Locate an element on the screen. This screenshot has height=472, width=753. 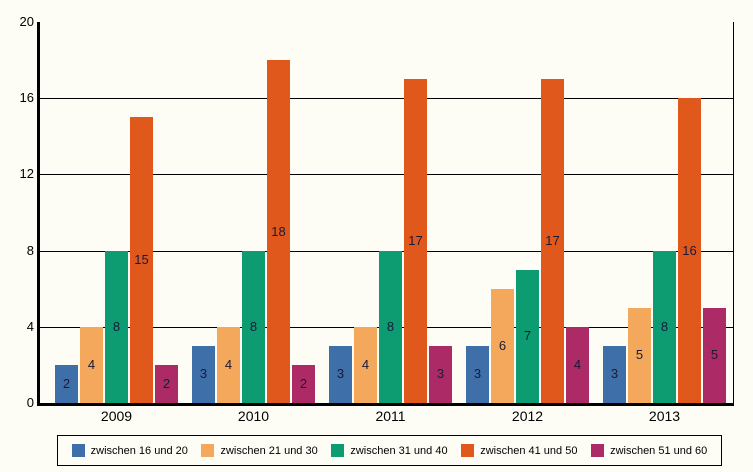
bar-zwischen-21-und-30: 5 is located at coordinates (639, 355).